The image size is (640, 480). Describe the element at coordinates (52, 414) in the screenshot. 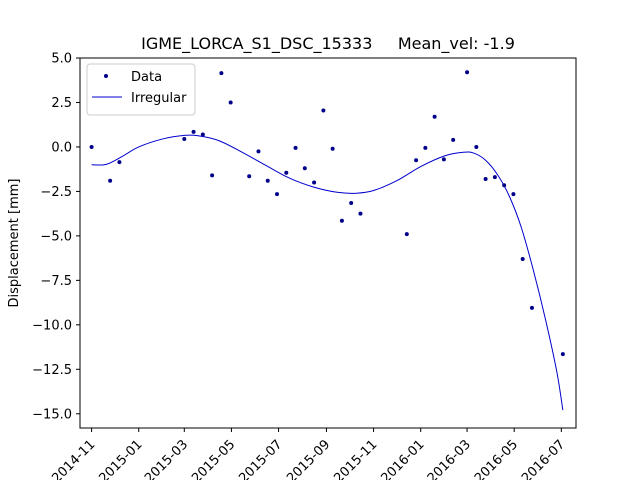

I see `y-tick-label: −15.0` at that location.